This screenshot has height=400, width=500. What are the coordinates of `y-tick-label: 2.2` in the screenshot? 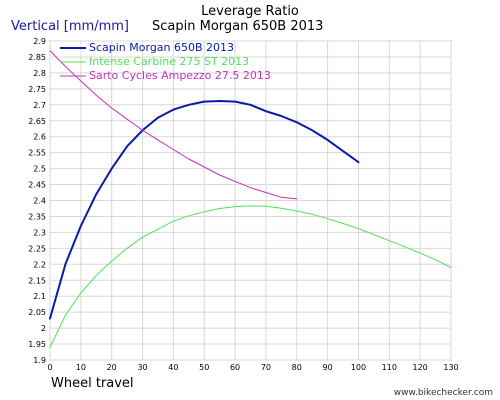 It's located at (39, 264).